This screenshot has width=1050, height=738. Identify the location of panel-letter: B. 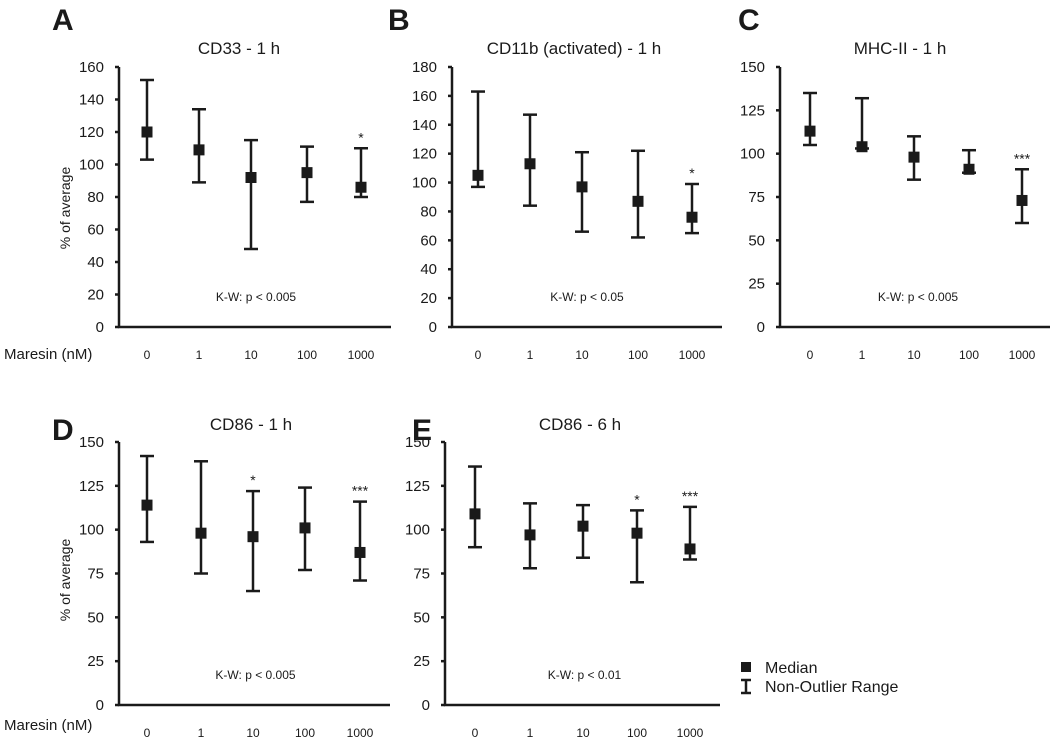
(399, 20).